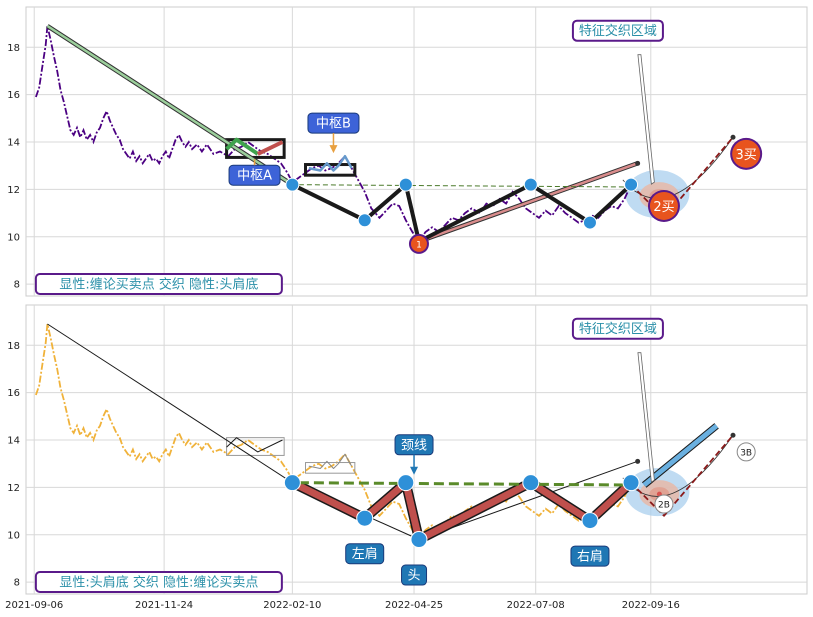 The width and height of the screenshot is (813, 617). Describe the element at coordinates (414, 445) in the screenshot. I see `annotation-label: 颈线` at that location.